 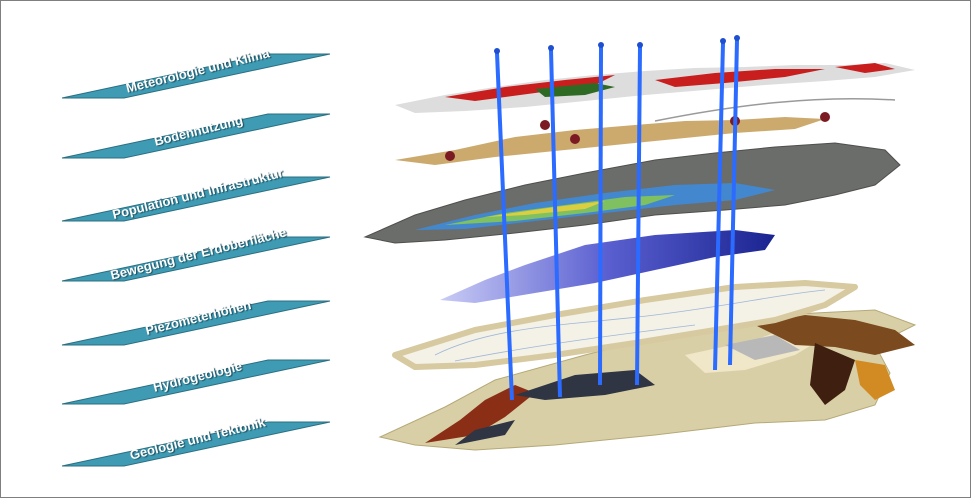 I want to click on layer-label-geology-layer: Geologie und Tektonik, so click(x=198, y=438).